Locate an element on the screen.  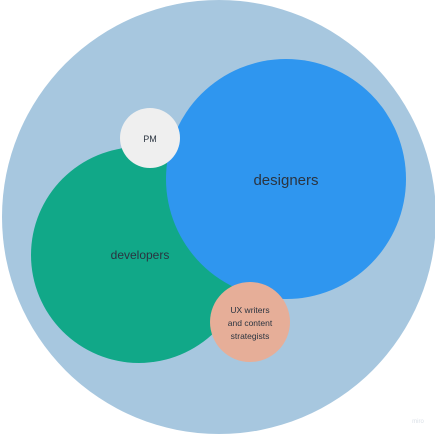
pm-label: PM is located at coordinates (150, 139).